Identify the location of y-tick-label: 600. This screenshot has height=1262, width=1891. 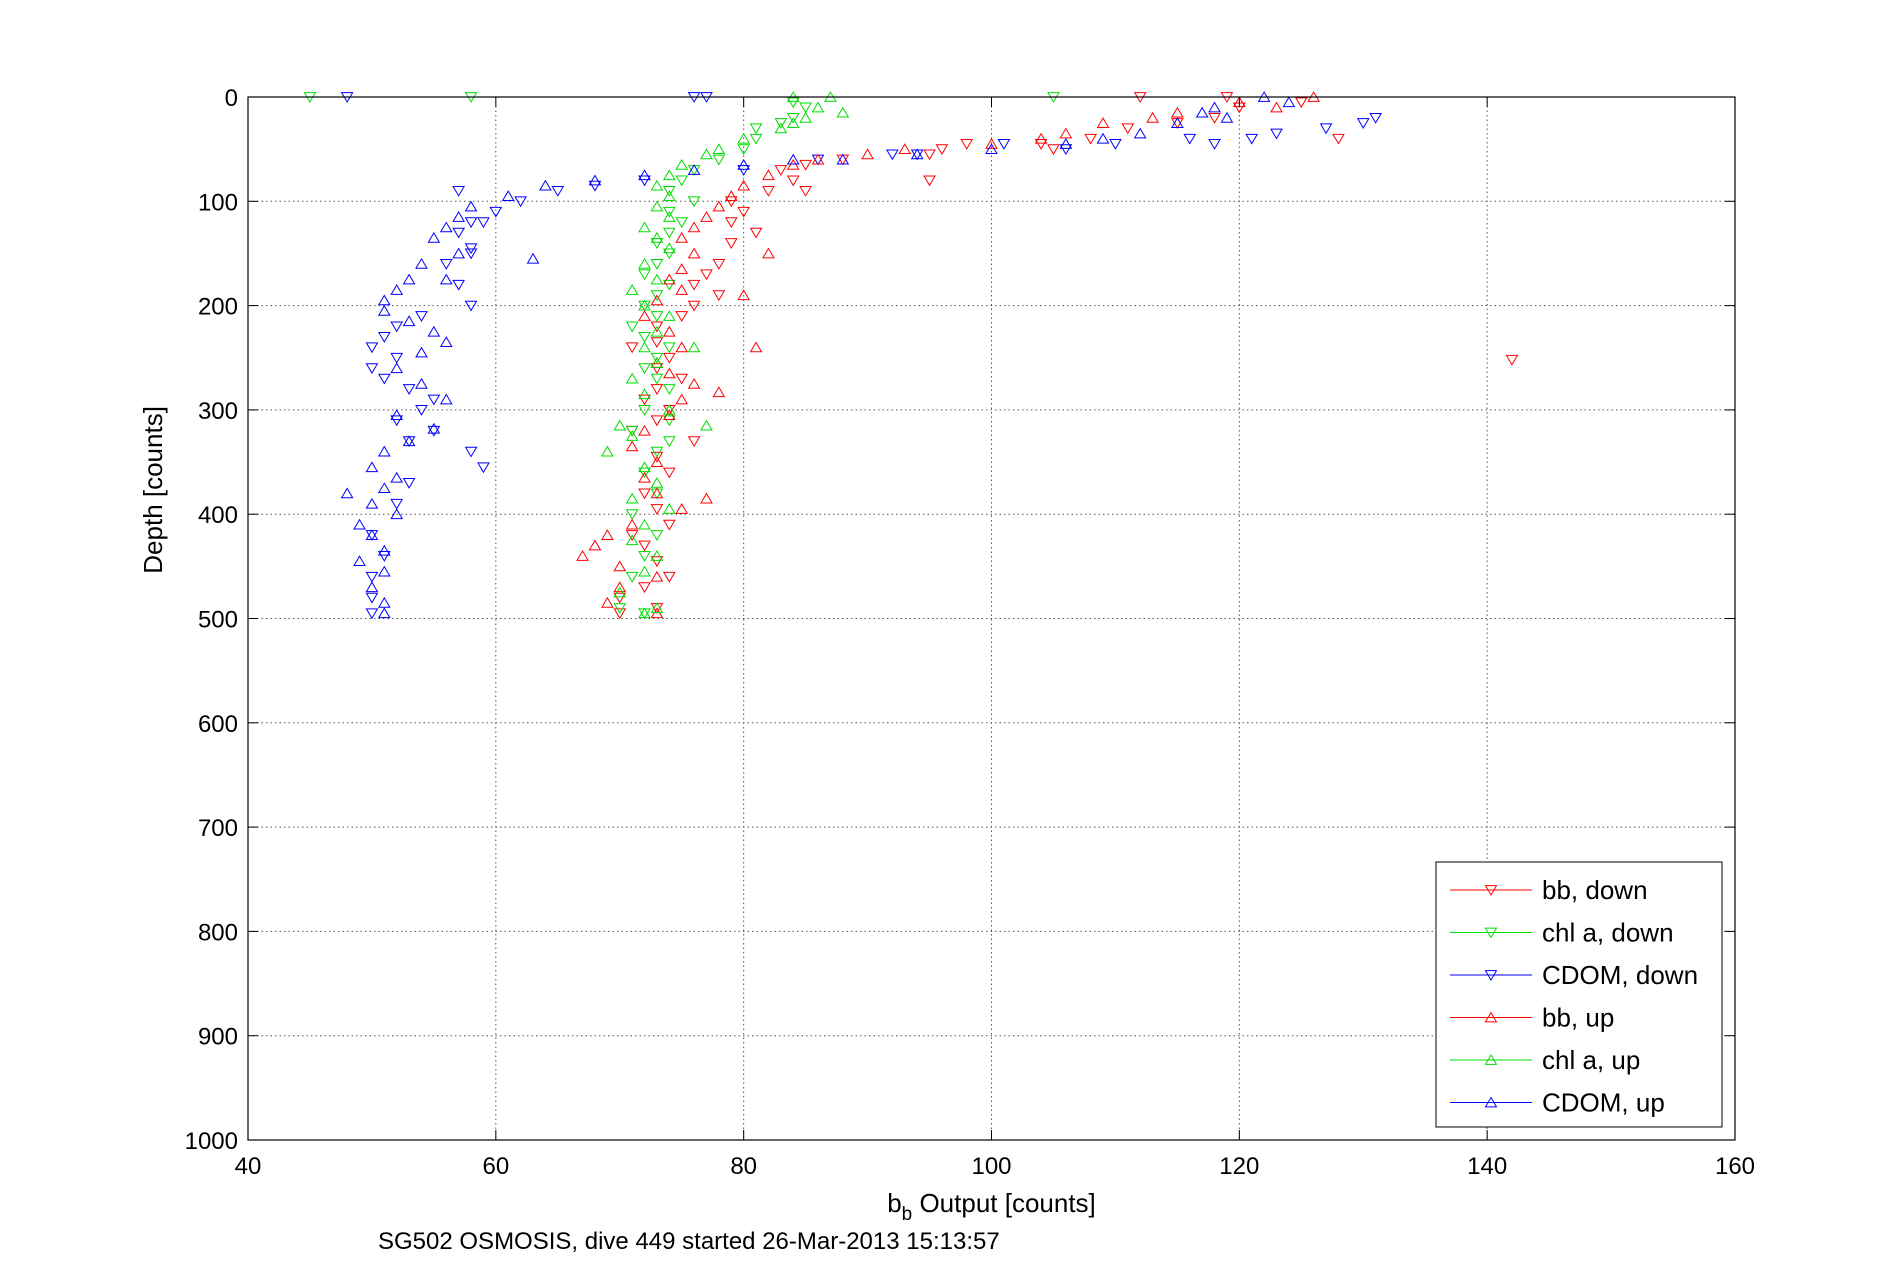
(218, 724).